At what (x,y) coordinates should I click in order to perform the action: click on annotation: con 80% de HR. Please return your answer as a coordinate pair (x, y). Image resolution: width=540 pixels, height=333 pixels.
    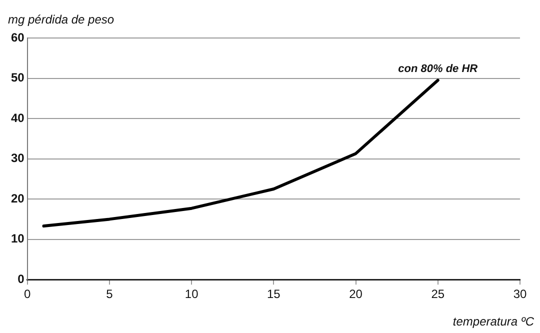
    Looking at the image, I should click on (438, 68).